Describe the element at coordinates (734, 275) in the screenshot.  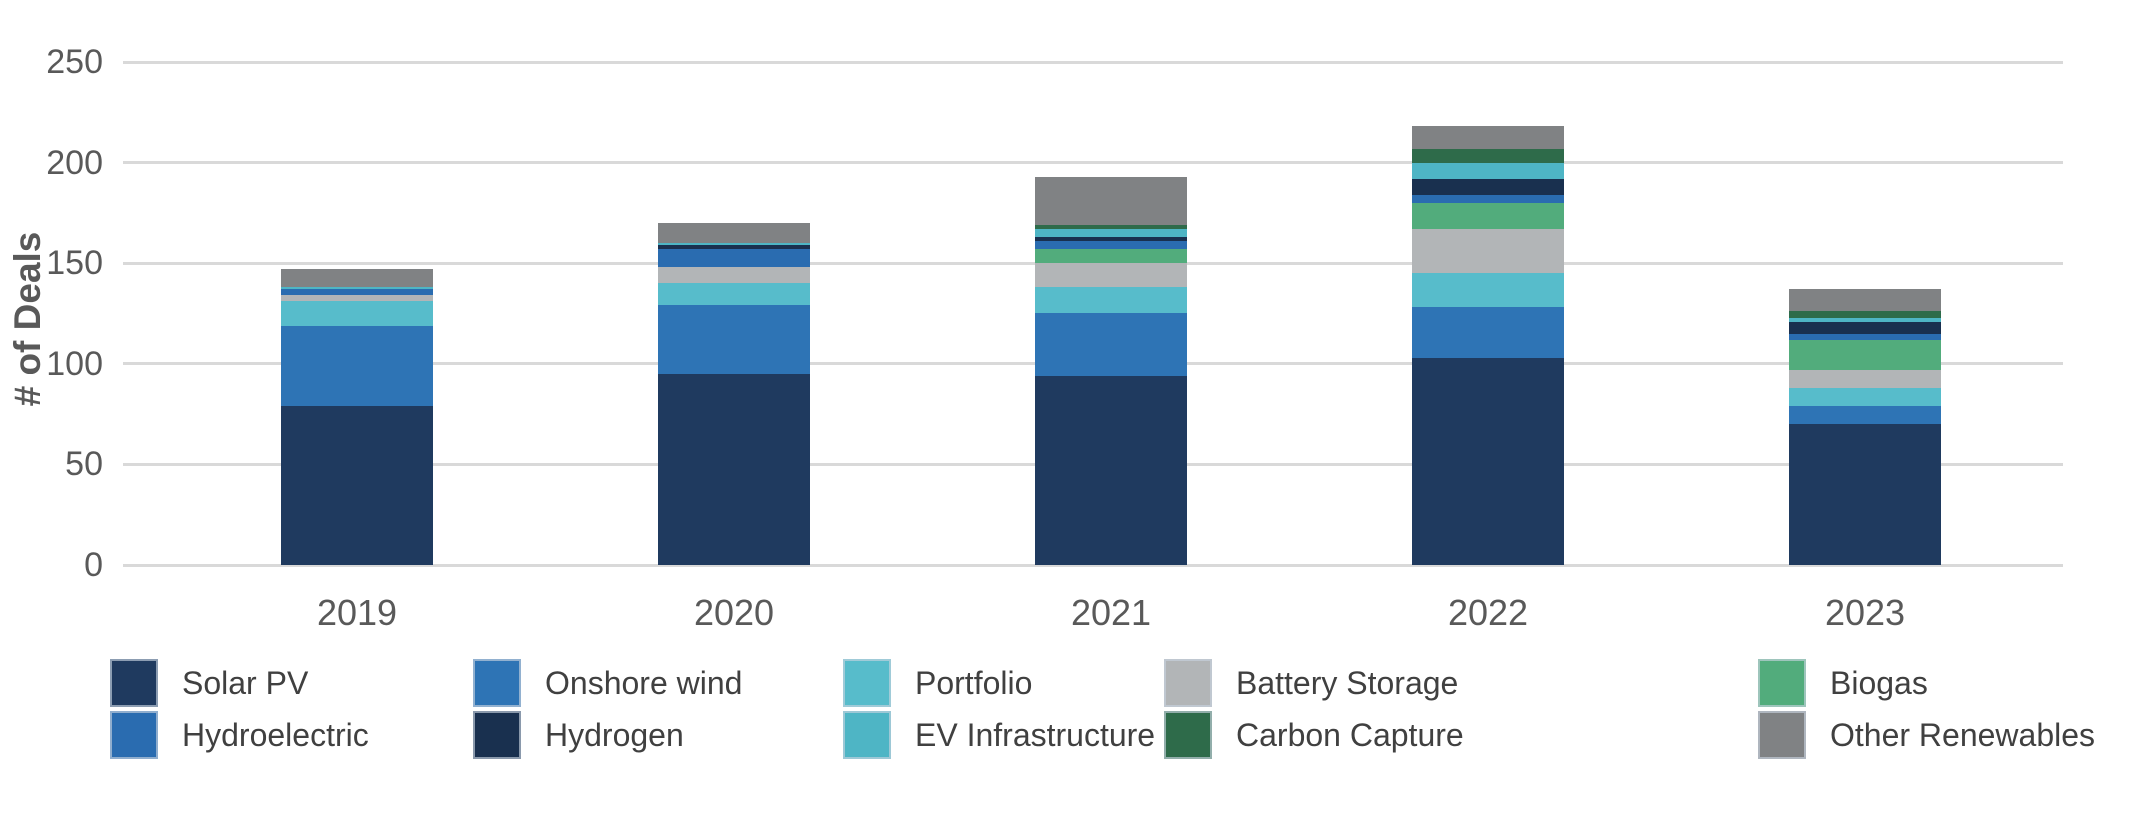
I see `bar-segment-battery-storage-2020` at that location.